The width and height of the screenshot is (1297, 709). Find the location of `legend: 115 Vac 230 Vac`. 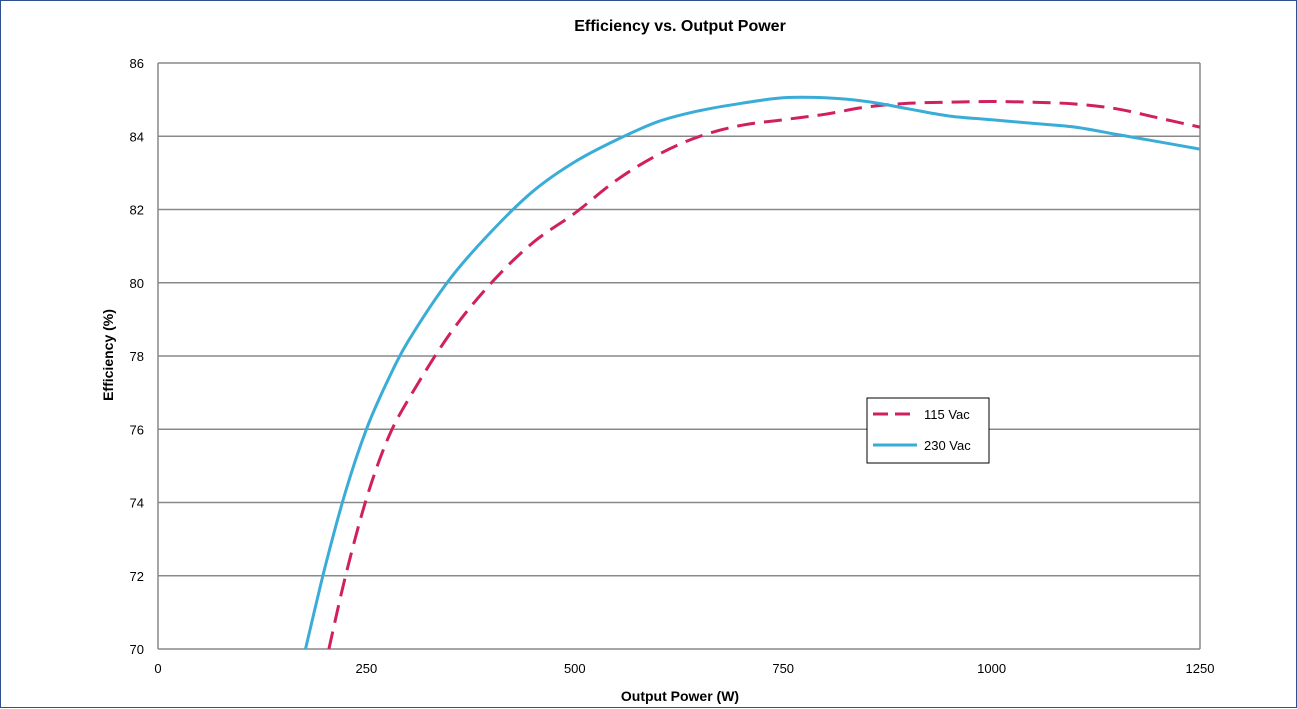

legend: 115 Vac 230 Vac is located at coordinates (928, 430).